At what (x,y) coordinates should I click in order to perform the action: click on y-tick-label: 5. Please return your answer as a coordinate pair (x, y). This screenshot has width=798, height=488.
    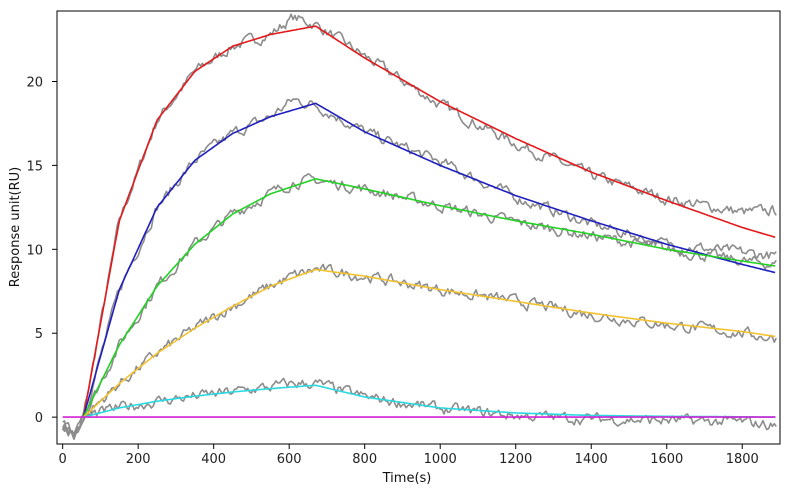
    Looking at the image, I should click on (39, 334).